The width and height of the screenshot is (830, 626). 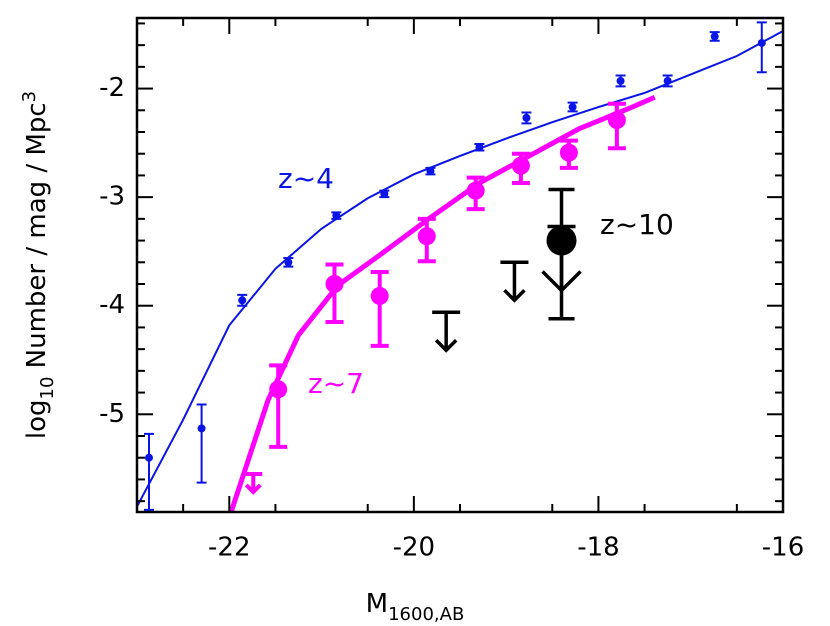 I want to click on x-label-sub: 1600,AB, so click(x=426, y=614).